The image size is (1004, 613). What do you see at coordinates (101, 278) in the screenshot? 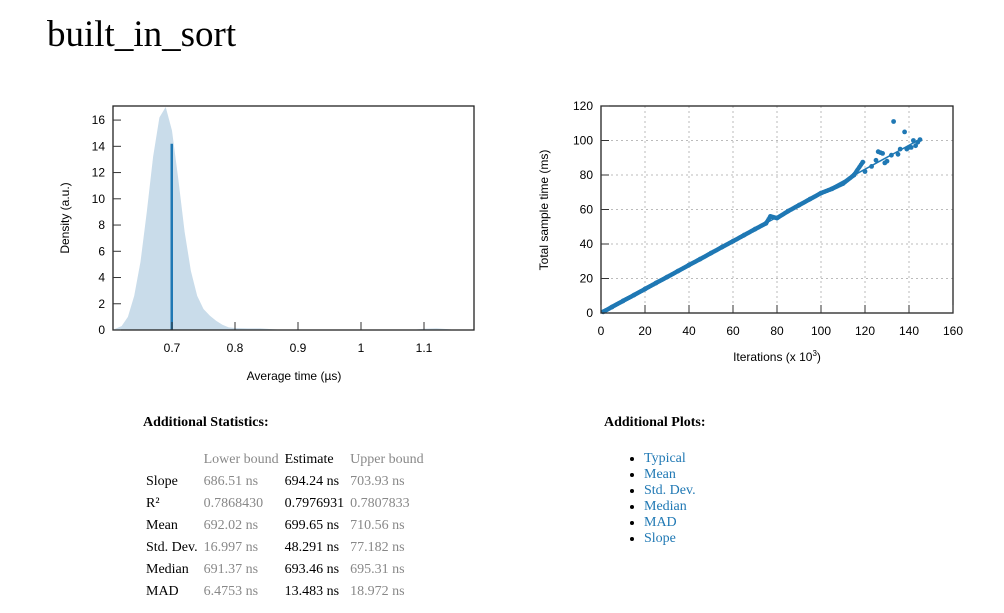
I see `svg-text: 4` at bounding box center [101, 278].